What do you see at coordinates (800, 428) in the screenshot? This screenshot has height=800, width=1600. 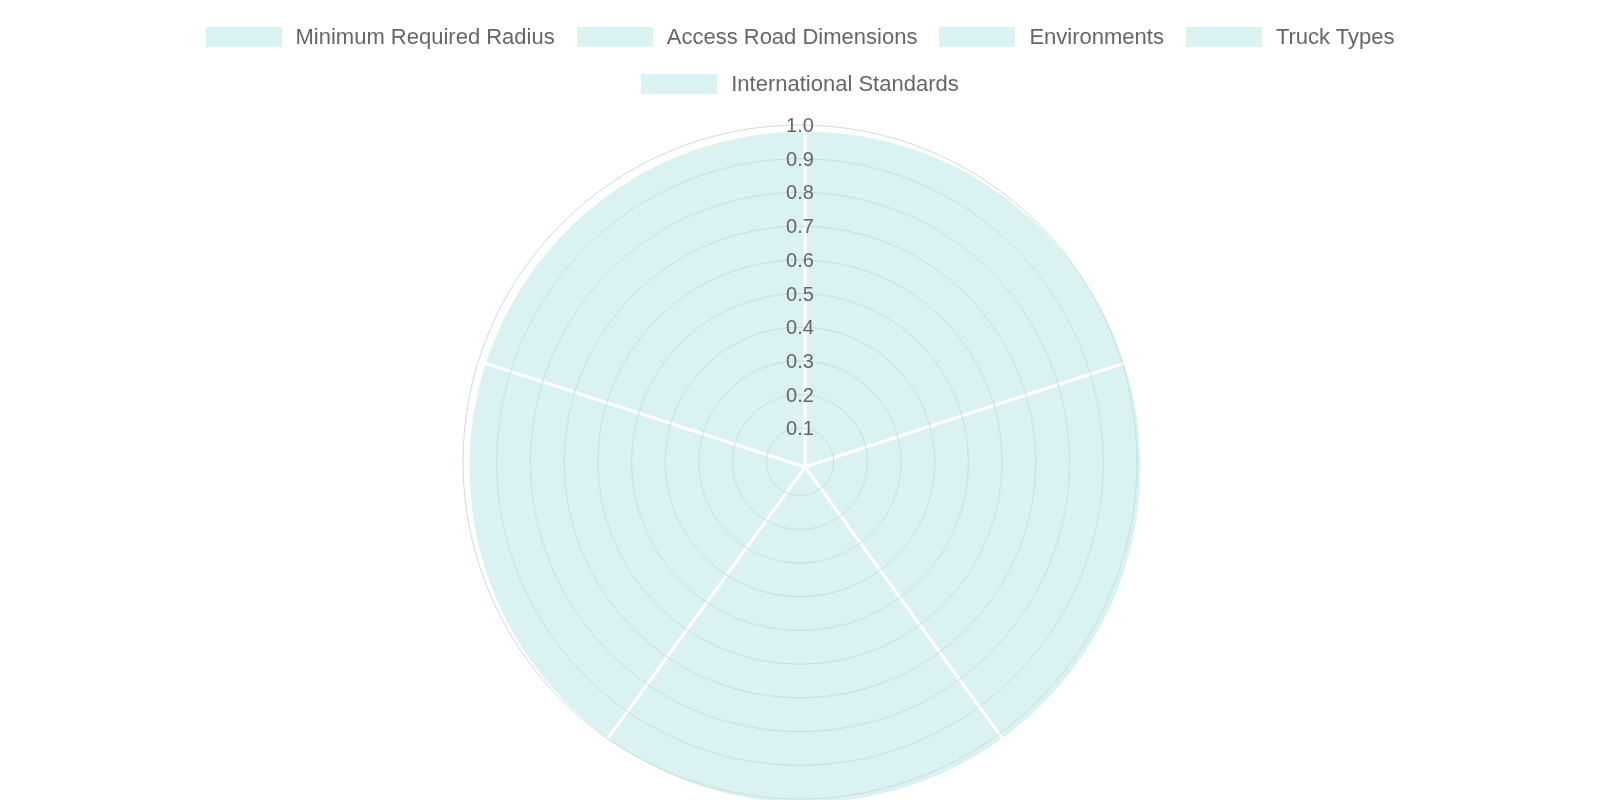 I see `text: 0.1` at bounding box center [800, 428].